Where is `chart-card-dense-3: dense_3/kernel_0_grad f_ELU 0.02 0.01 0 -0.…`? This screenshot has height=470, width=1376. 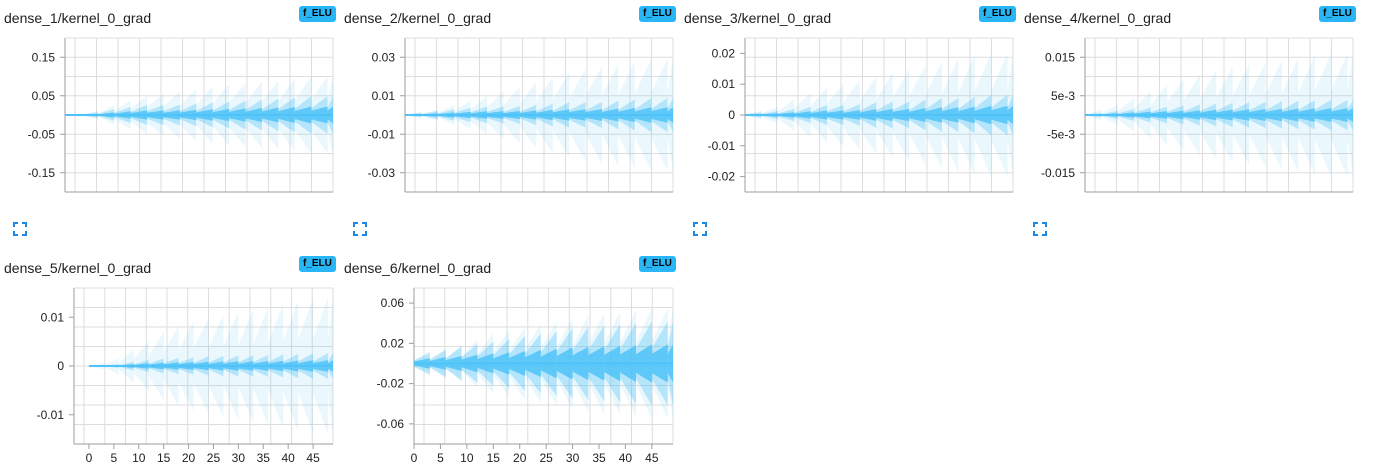 chart-card-dense-3: dense_3/kernel_0_grad f_ELU 0.02 0.01 0 -0.… is located at coordinates (850, 118).